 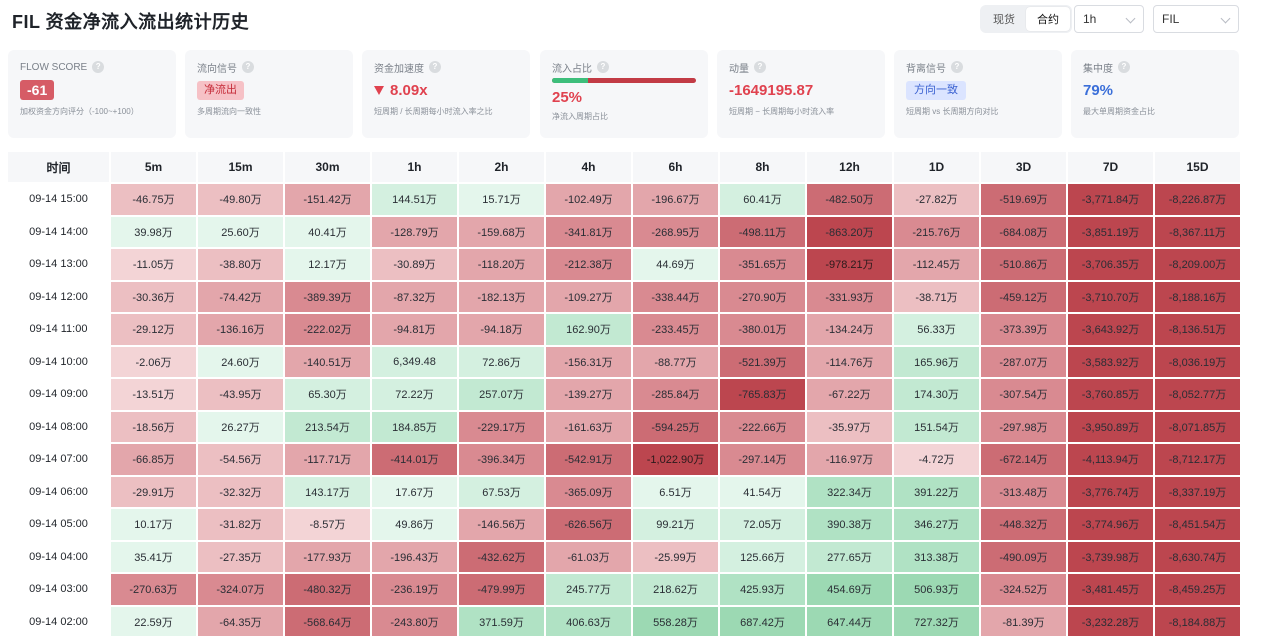 I want to click on column-header-4h: 4h, so click(x=588, y=167).